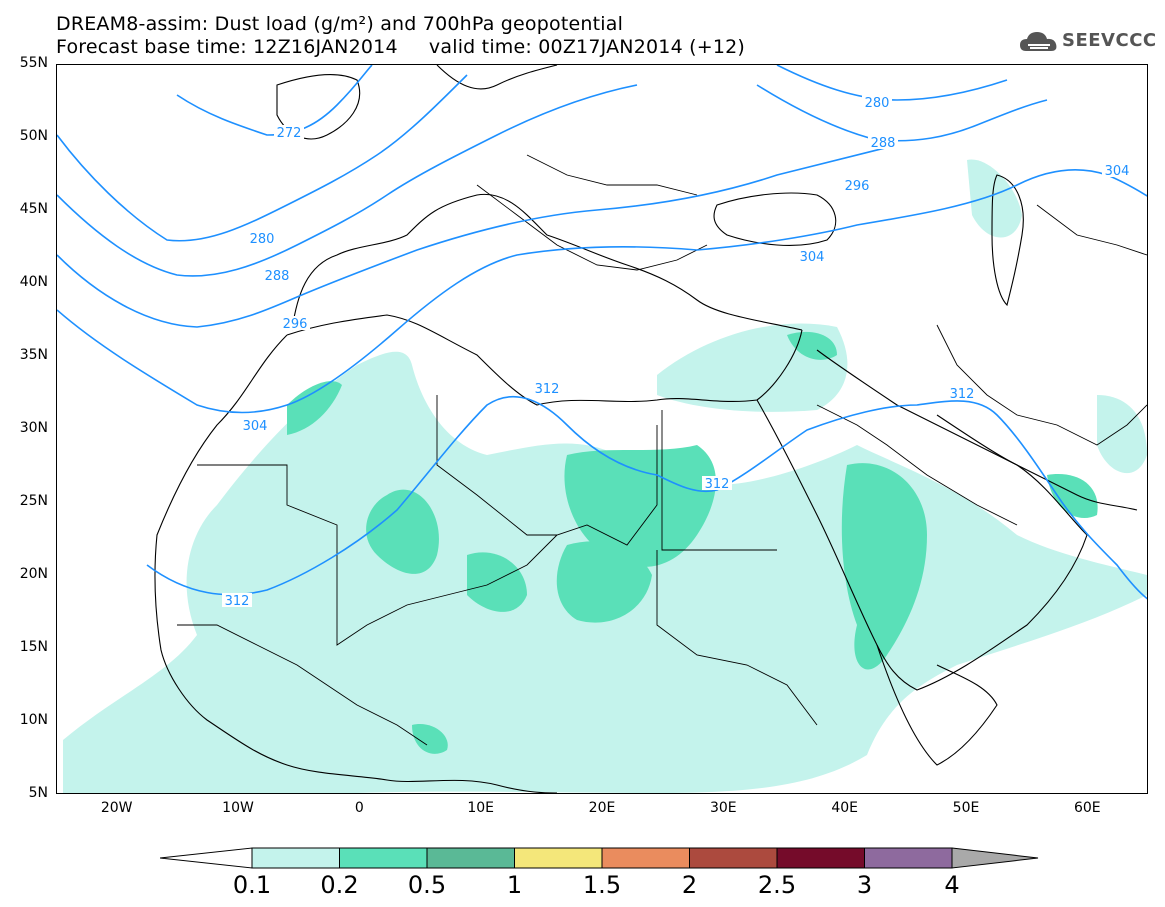 Image resolution: width=1165 pixels, height=907 pixels. What do you see at coordinates (33, 720) in the screenshot?
I see `lat-tick-label: 10N` at bounding box center [33, 720].